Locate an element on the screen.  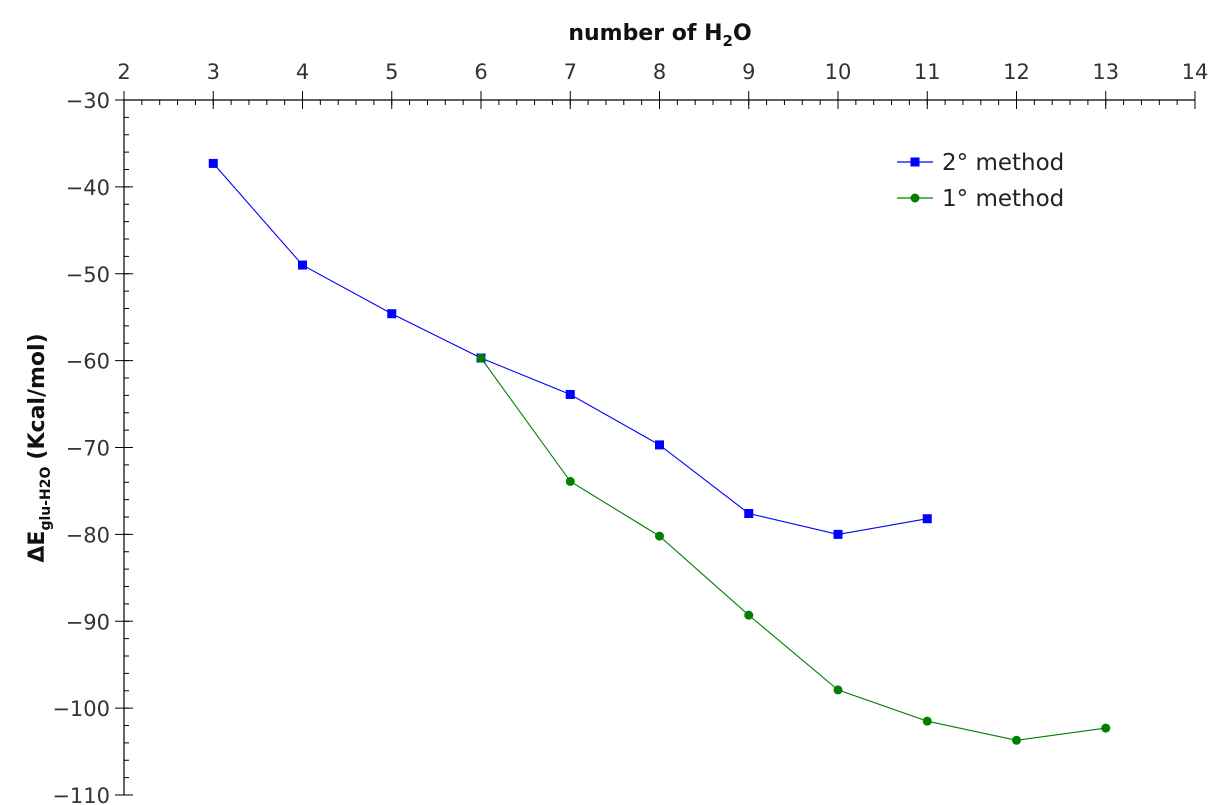
y-axis-title-subscript: glu-H2O is located at coordinates (46, 498).